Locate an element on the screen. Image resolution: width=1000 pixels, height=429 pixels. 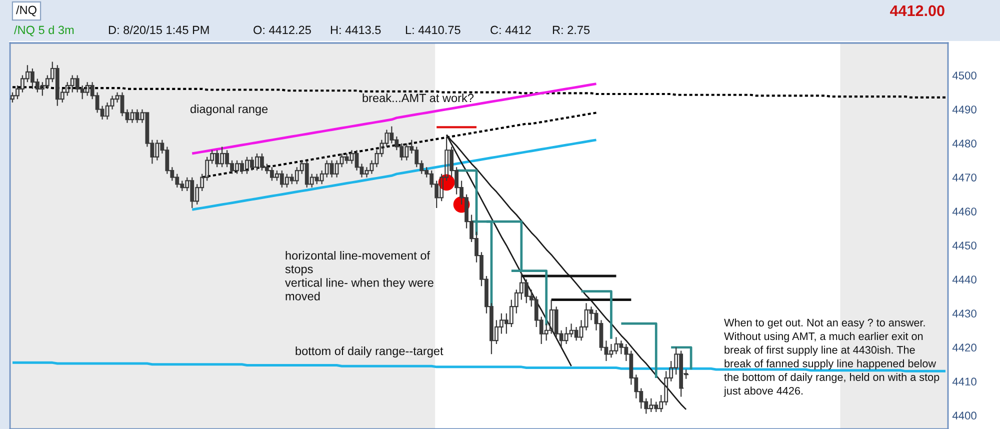
chart-title: /NQ is located at coordinates (26, 11).